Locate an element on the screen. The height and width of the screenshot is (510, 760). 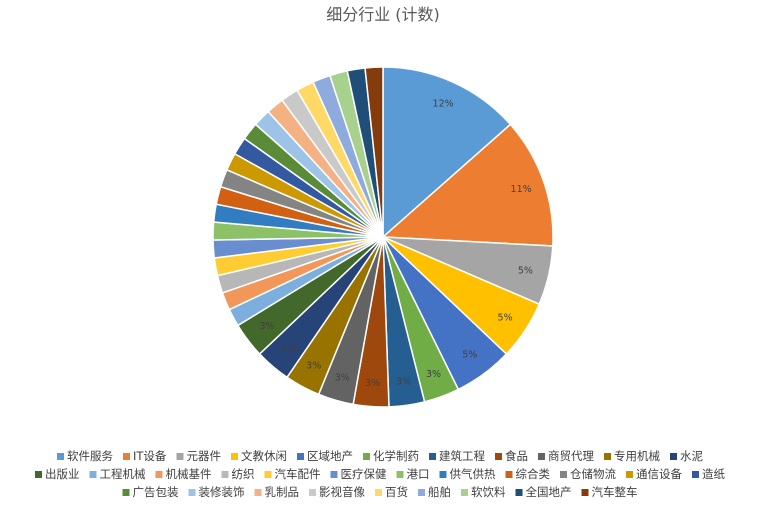
legend-label-18: 供气供热 is located at coordinates (473, 474).